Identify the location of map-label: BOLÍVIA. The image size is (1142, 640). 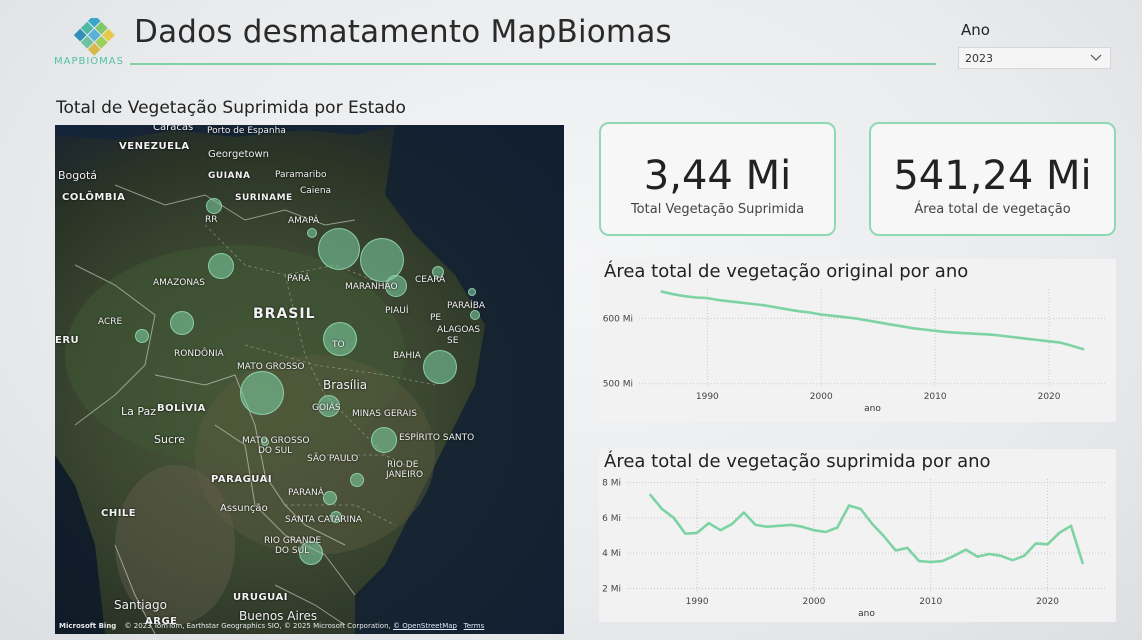
(181, 408).